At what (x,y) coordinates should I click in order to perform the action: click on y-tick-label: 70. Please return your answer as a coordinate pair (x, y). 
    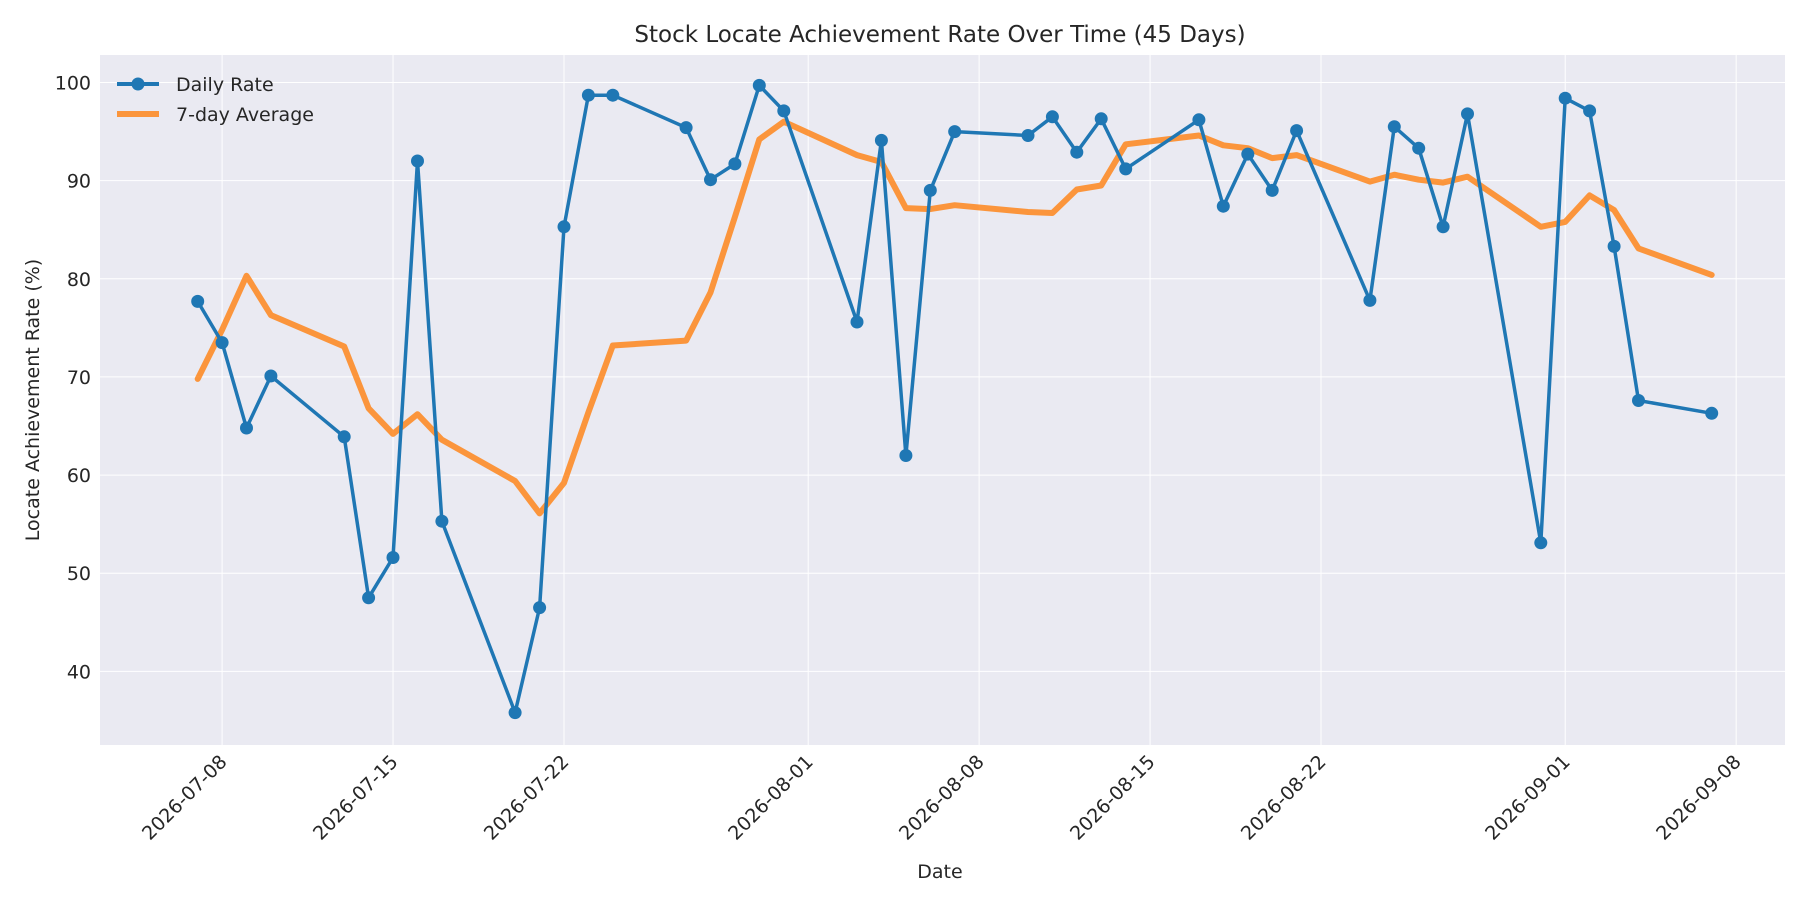
    Looking at the image, I should click on (79, 378).